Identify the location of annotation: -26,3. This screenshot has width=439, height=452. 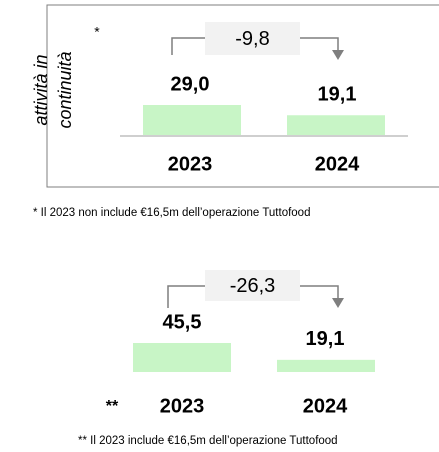
(253, 286).